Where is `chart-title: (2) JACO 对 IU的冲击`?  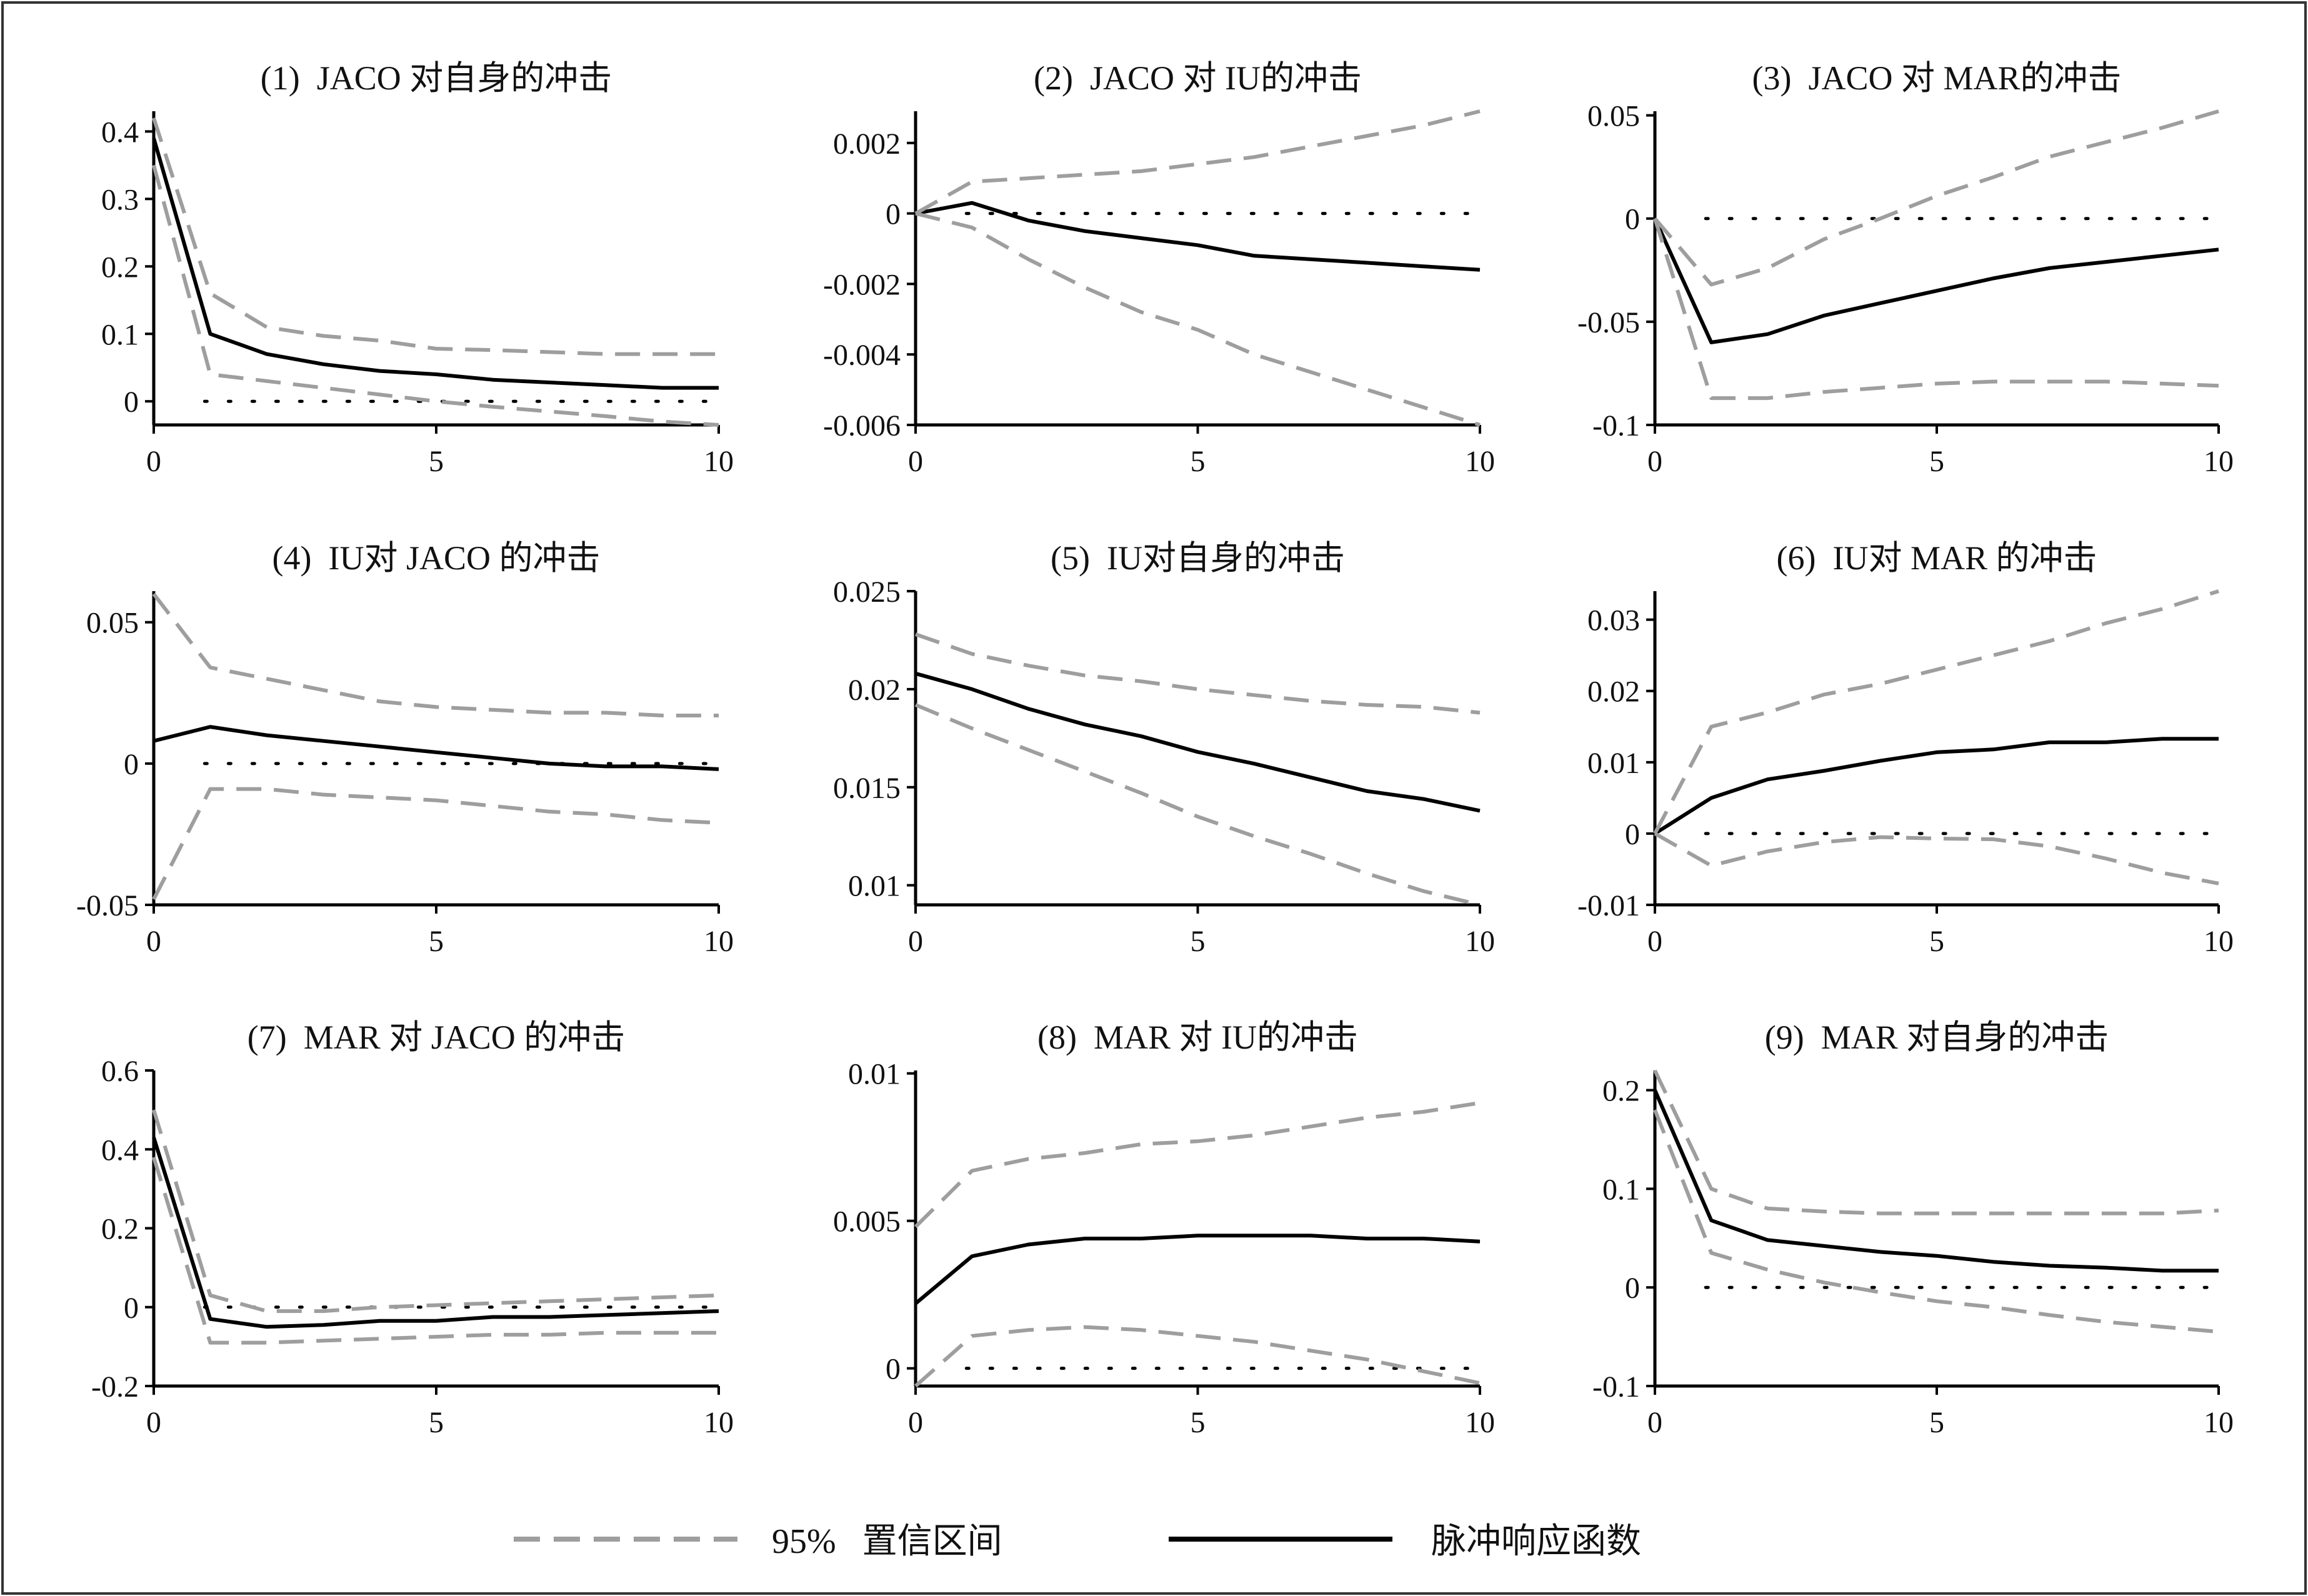 chart-title: (2) JACO 对 IU的冲击 is located at coordinates (1198, 78).